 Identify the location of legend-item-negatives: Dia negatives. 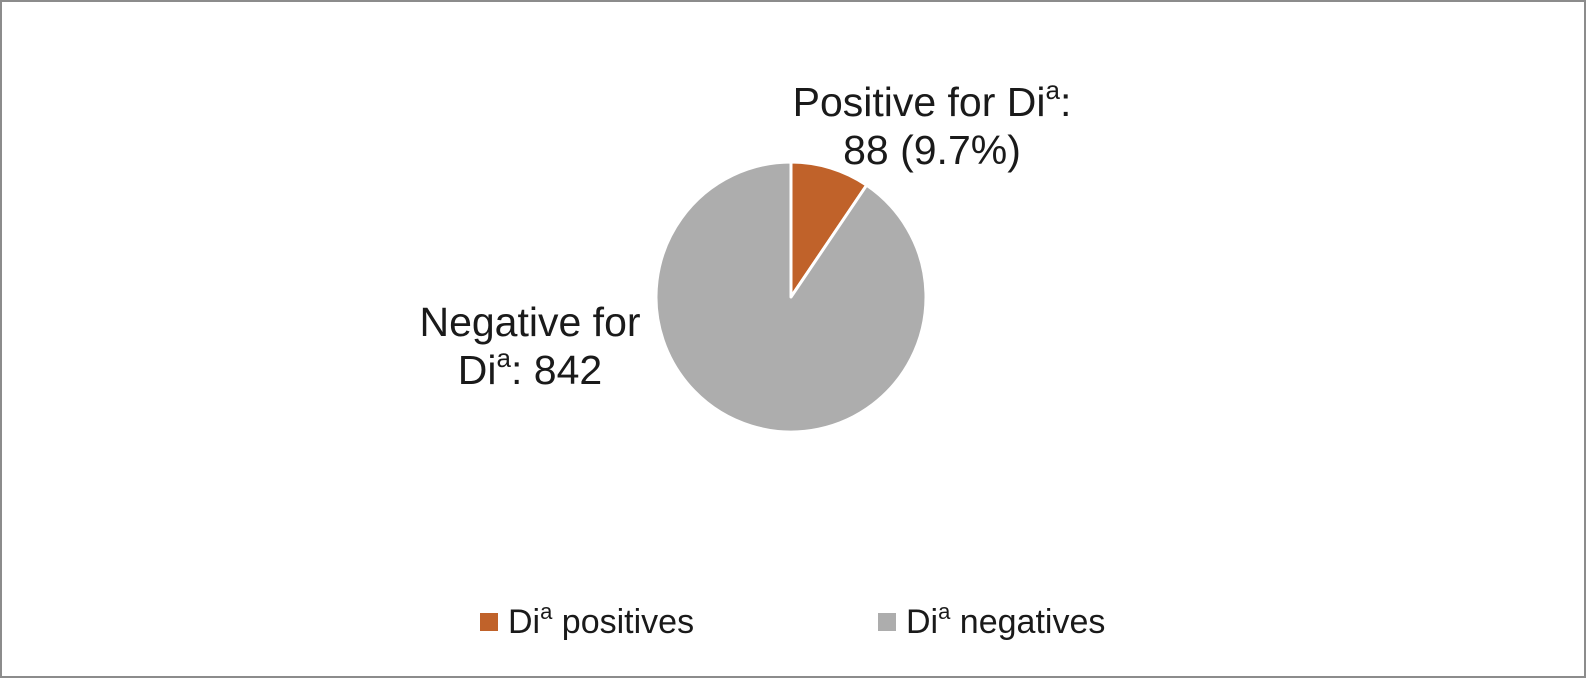
(991, 622).